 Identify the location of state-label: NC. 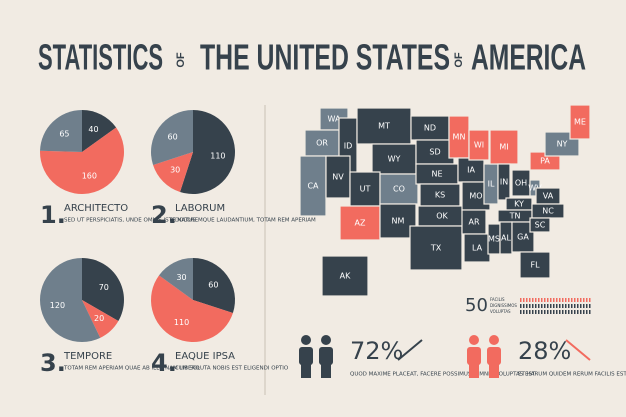
(548, 211).